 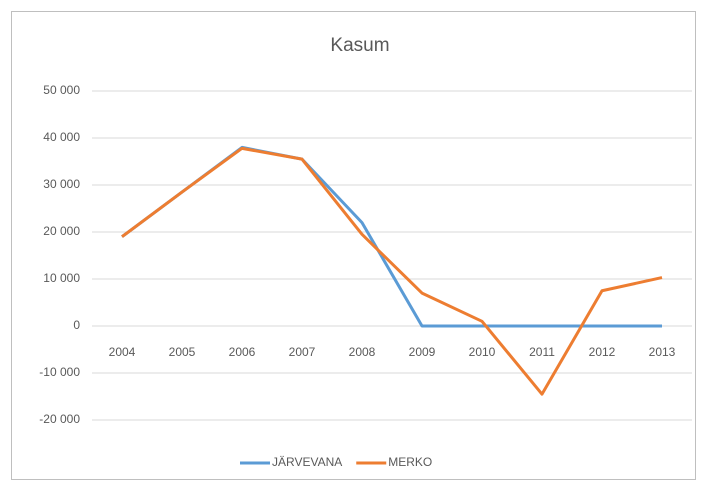 What do you see at coordinates (61, 90) in the screenshot?
I see `y-tick-label: 50 000` at bounding box center [61, 90].